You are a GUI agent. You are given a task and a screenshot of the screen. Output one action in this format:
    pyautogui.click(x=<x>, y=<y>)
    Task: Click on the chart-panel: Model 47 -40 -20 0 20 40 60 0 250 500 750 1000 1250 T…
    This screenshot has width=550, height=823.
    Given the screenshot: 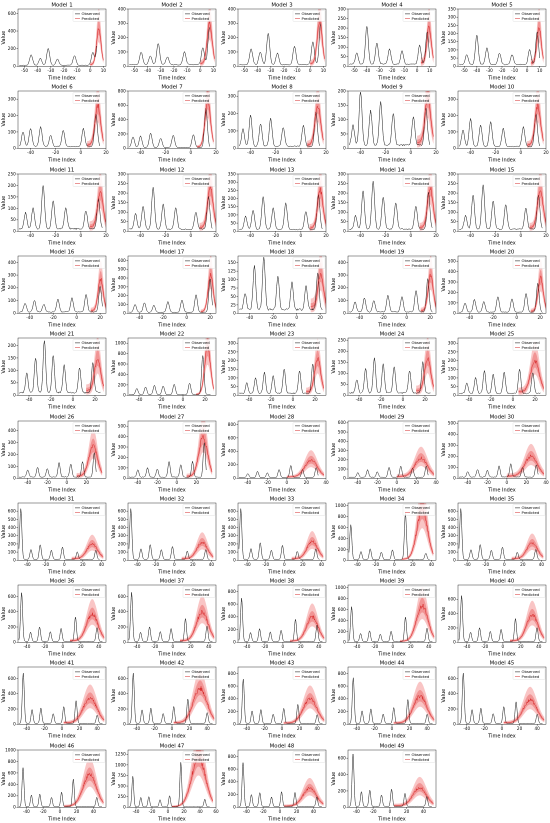 What is the action you would take?
    pyautogui.click(x=165, y=782)
    